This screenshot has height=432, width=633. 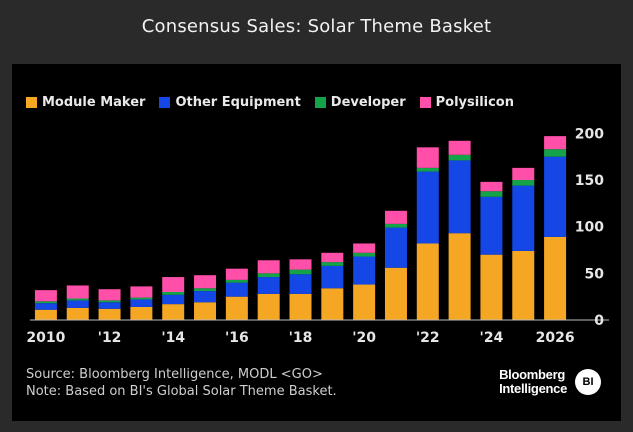 I want to click on y-tick-label: 0, so click(x=599, y=321).